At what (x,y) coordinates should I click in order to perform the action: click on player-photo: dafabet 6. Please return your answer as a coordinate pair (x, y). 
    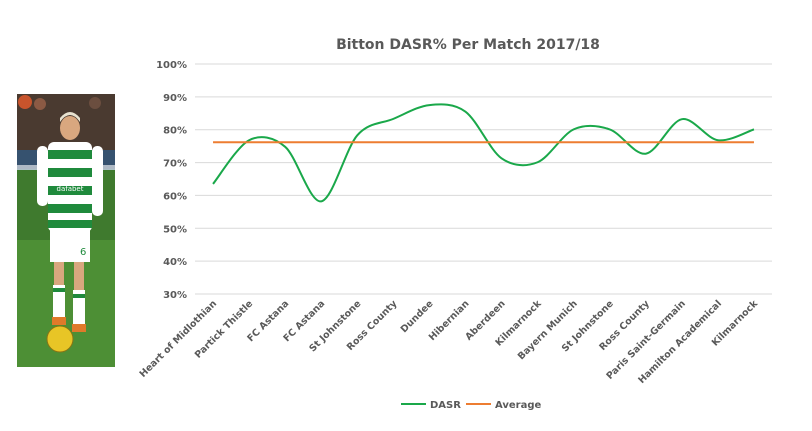
    Looking at the image, I should click on (66, 230).